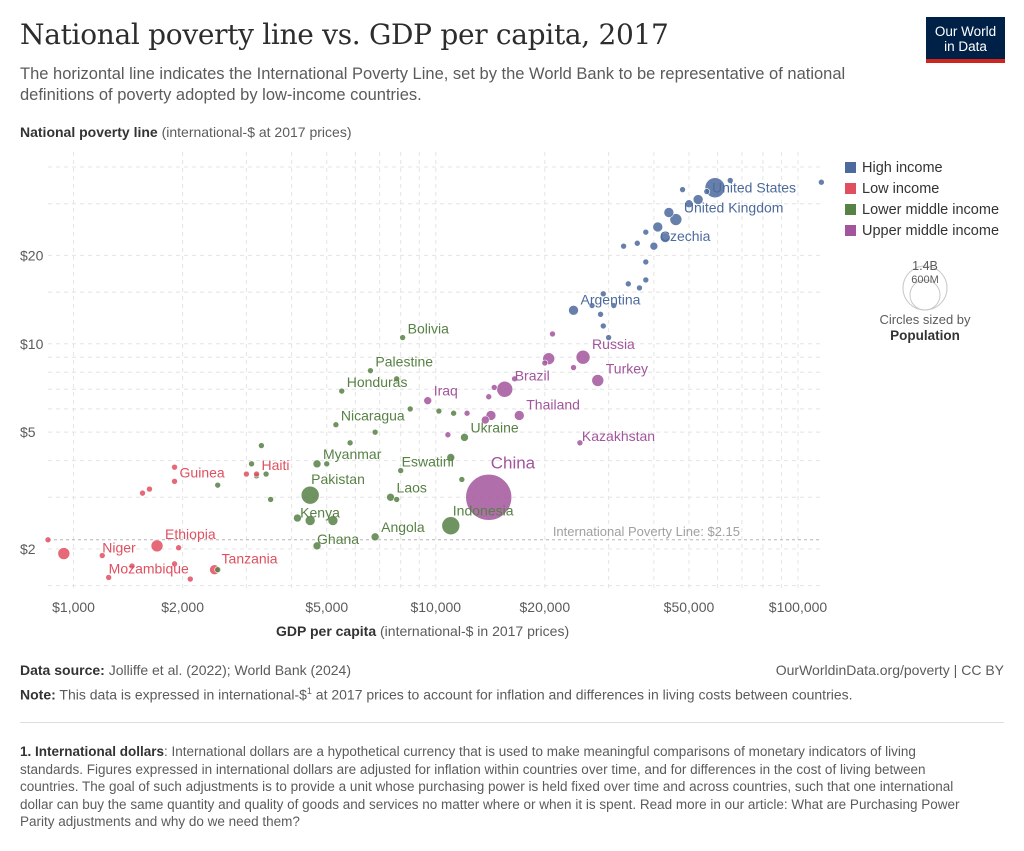  I want to click on note-footnote-ref: 1, so click(309, 691).